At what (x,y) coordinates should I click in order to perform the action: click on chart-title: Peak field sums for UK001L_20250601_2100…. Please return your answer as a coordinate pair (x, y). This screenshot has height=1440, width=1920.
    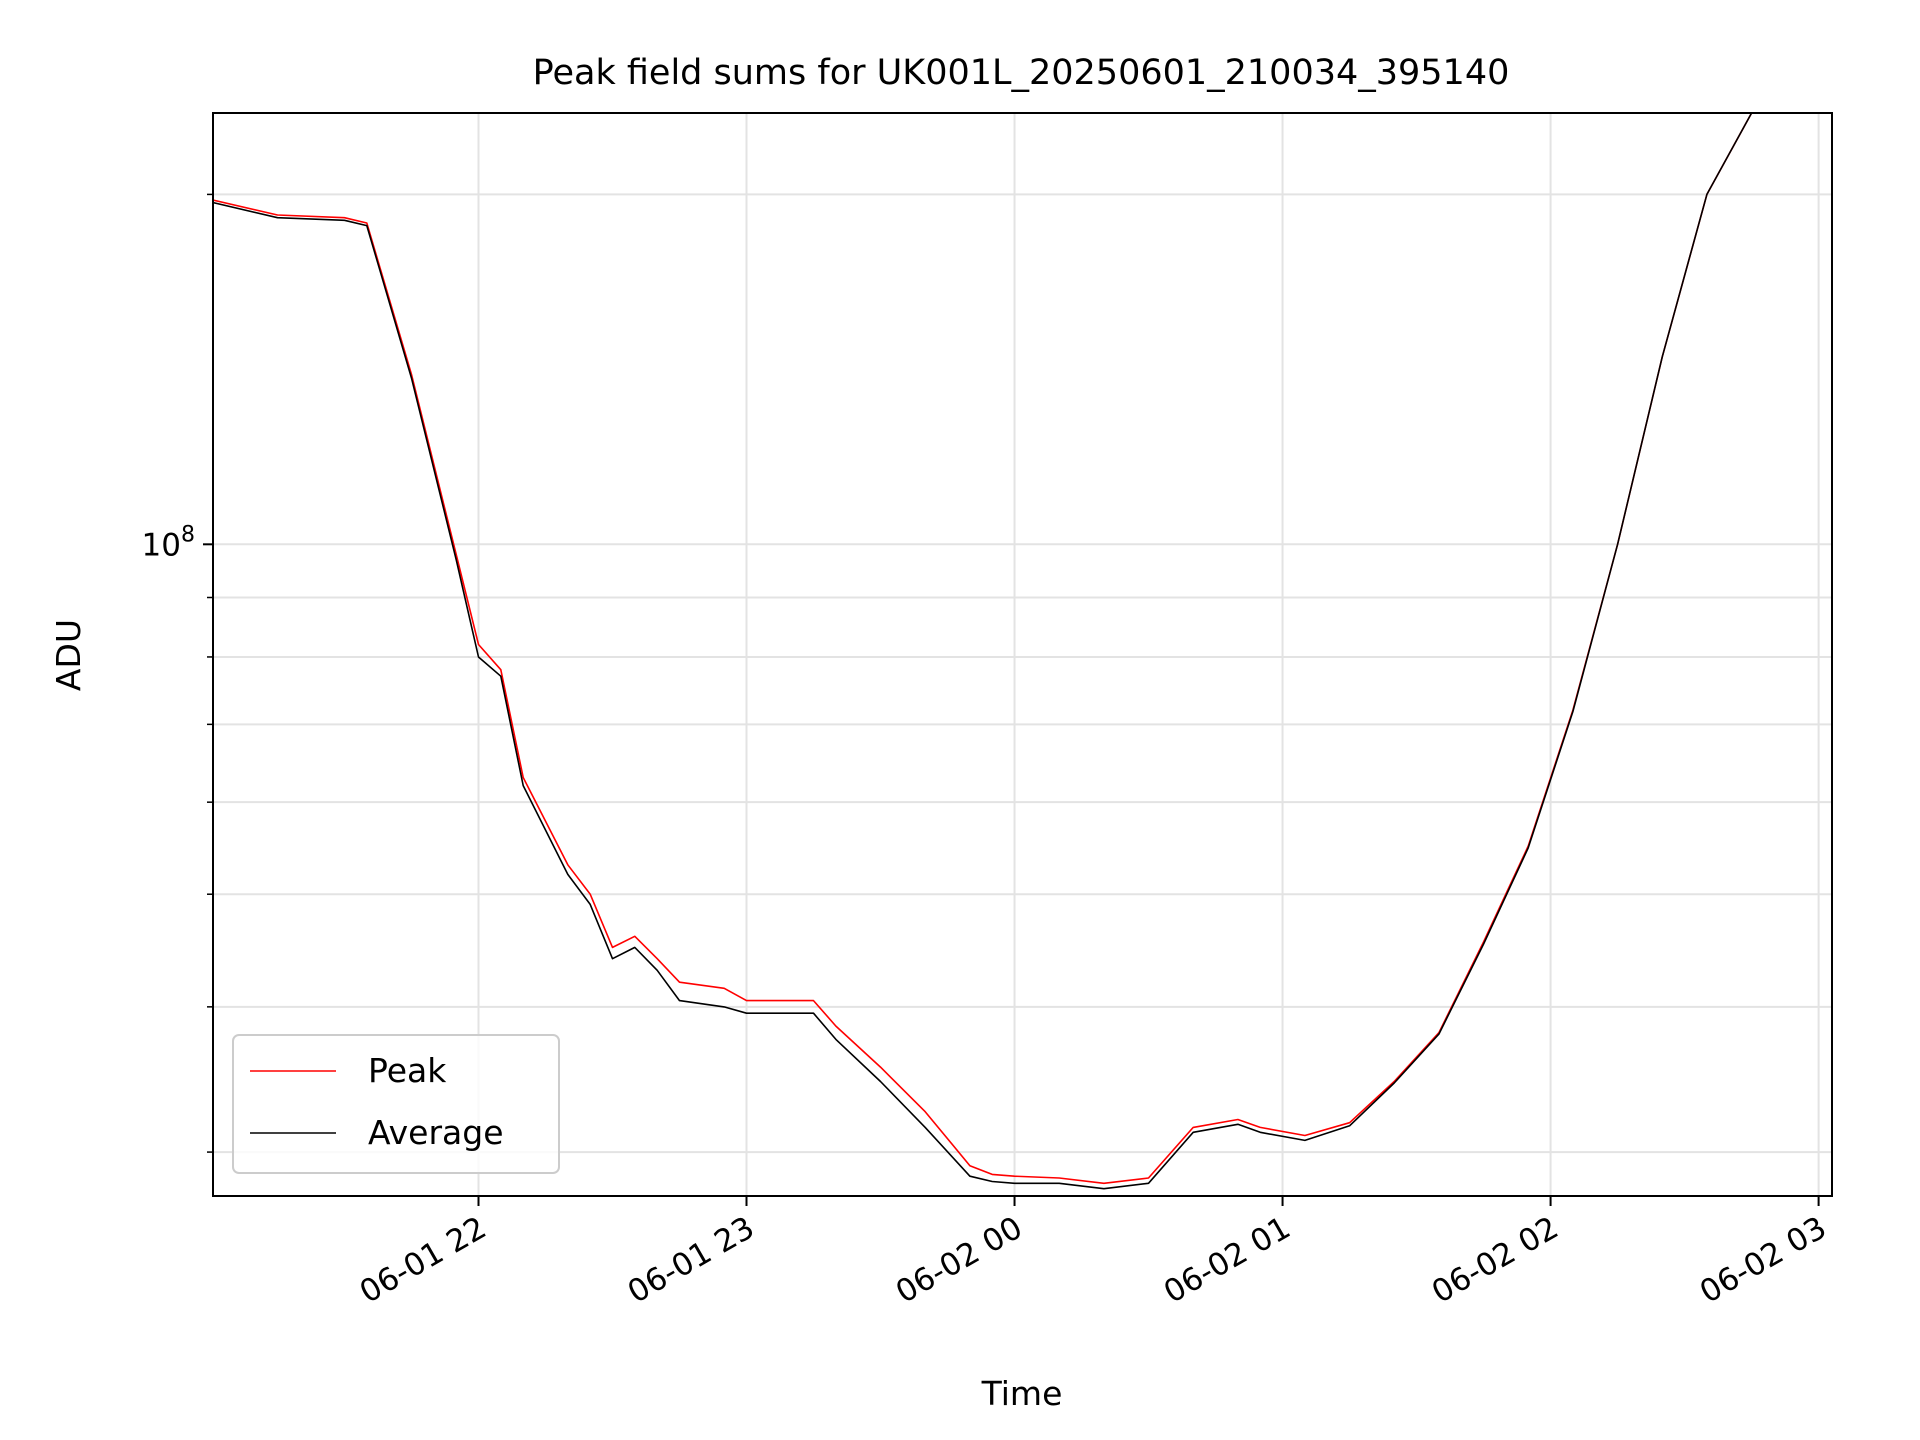
    Looking at the image, I should click on (1021, 73).